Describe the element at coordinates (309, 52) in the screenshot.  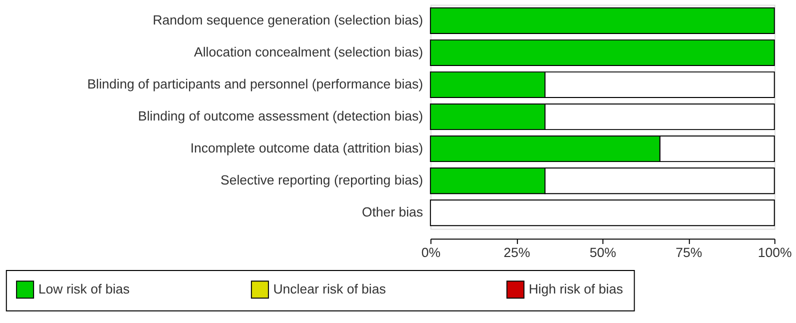
I see `y-tick-label: Allocation concealment (selection bias)` at that location.